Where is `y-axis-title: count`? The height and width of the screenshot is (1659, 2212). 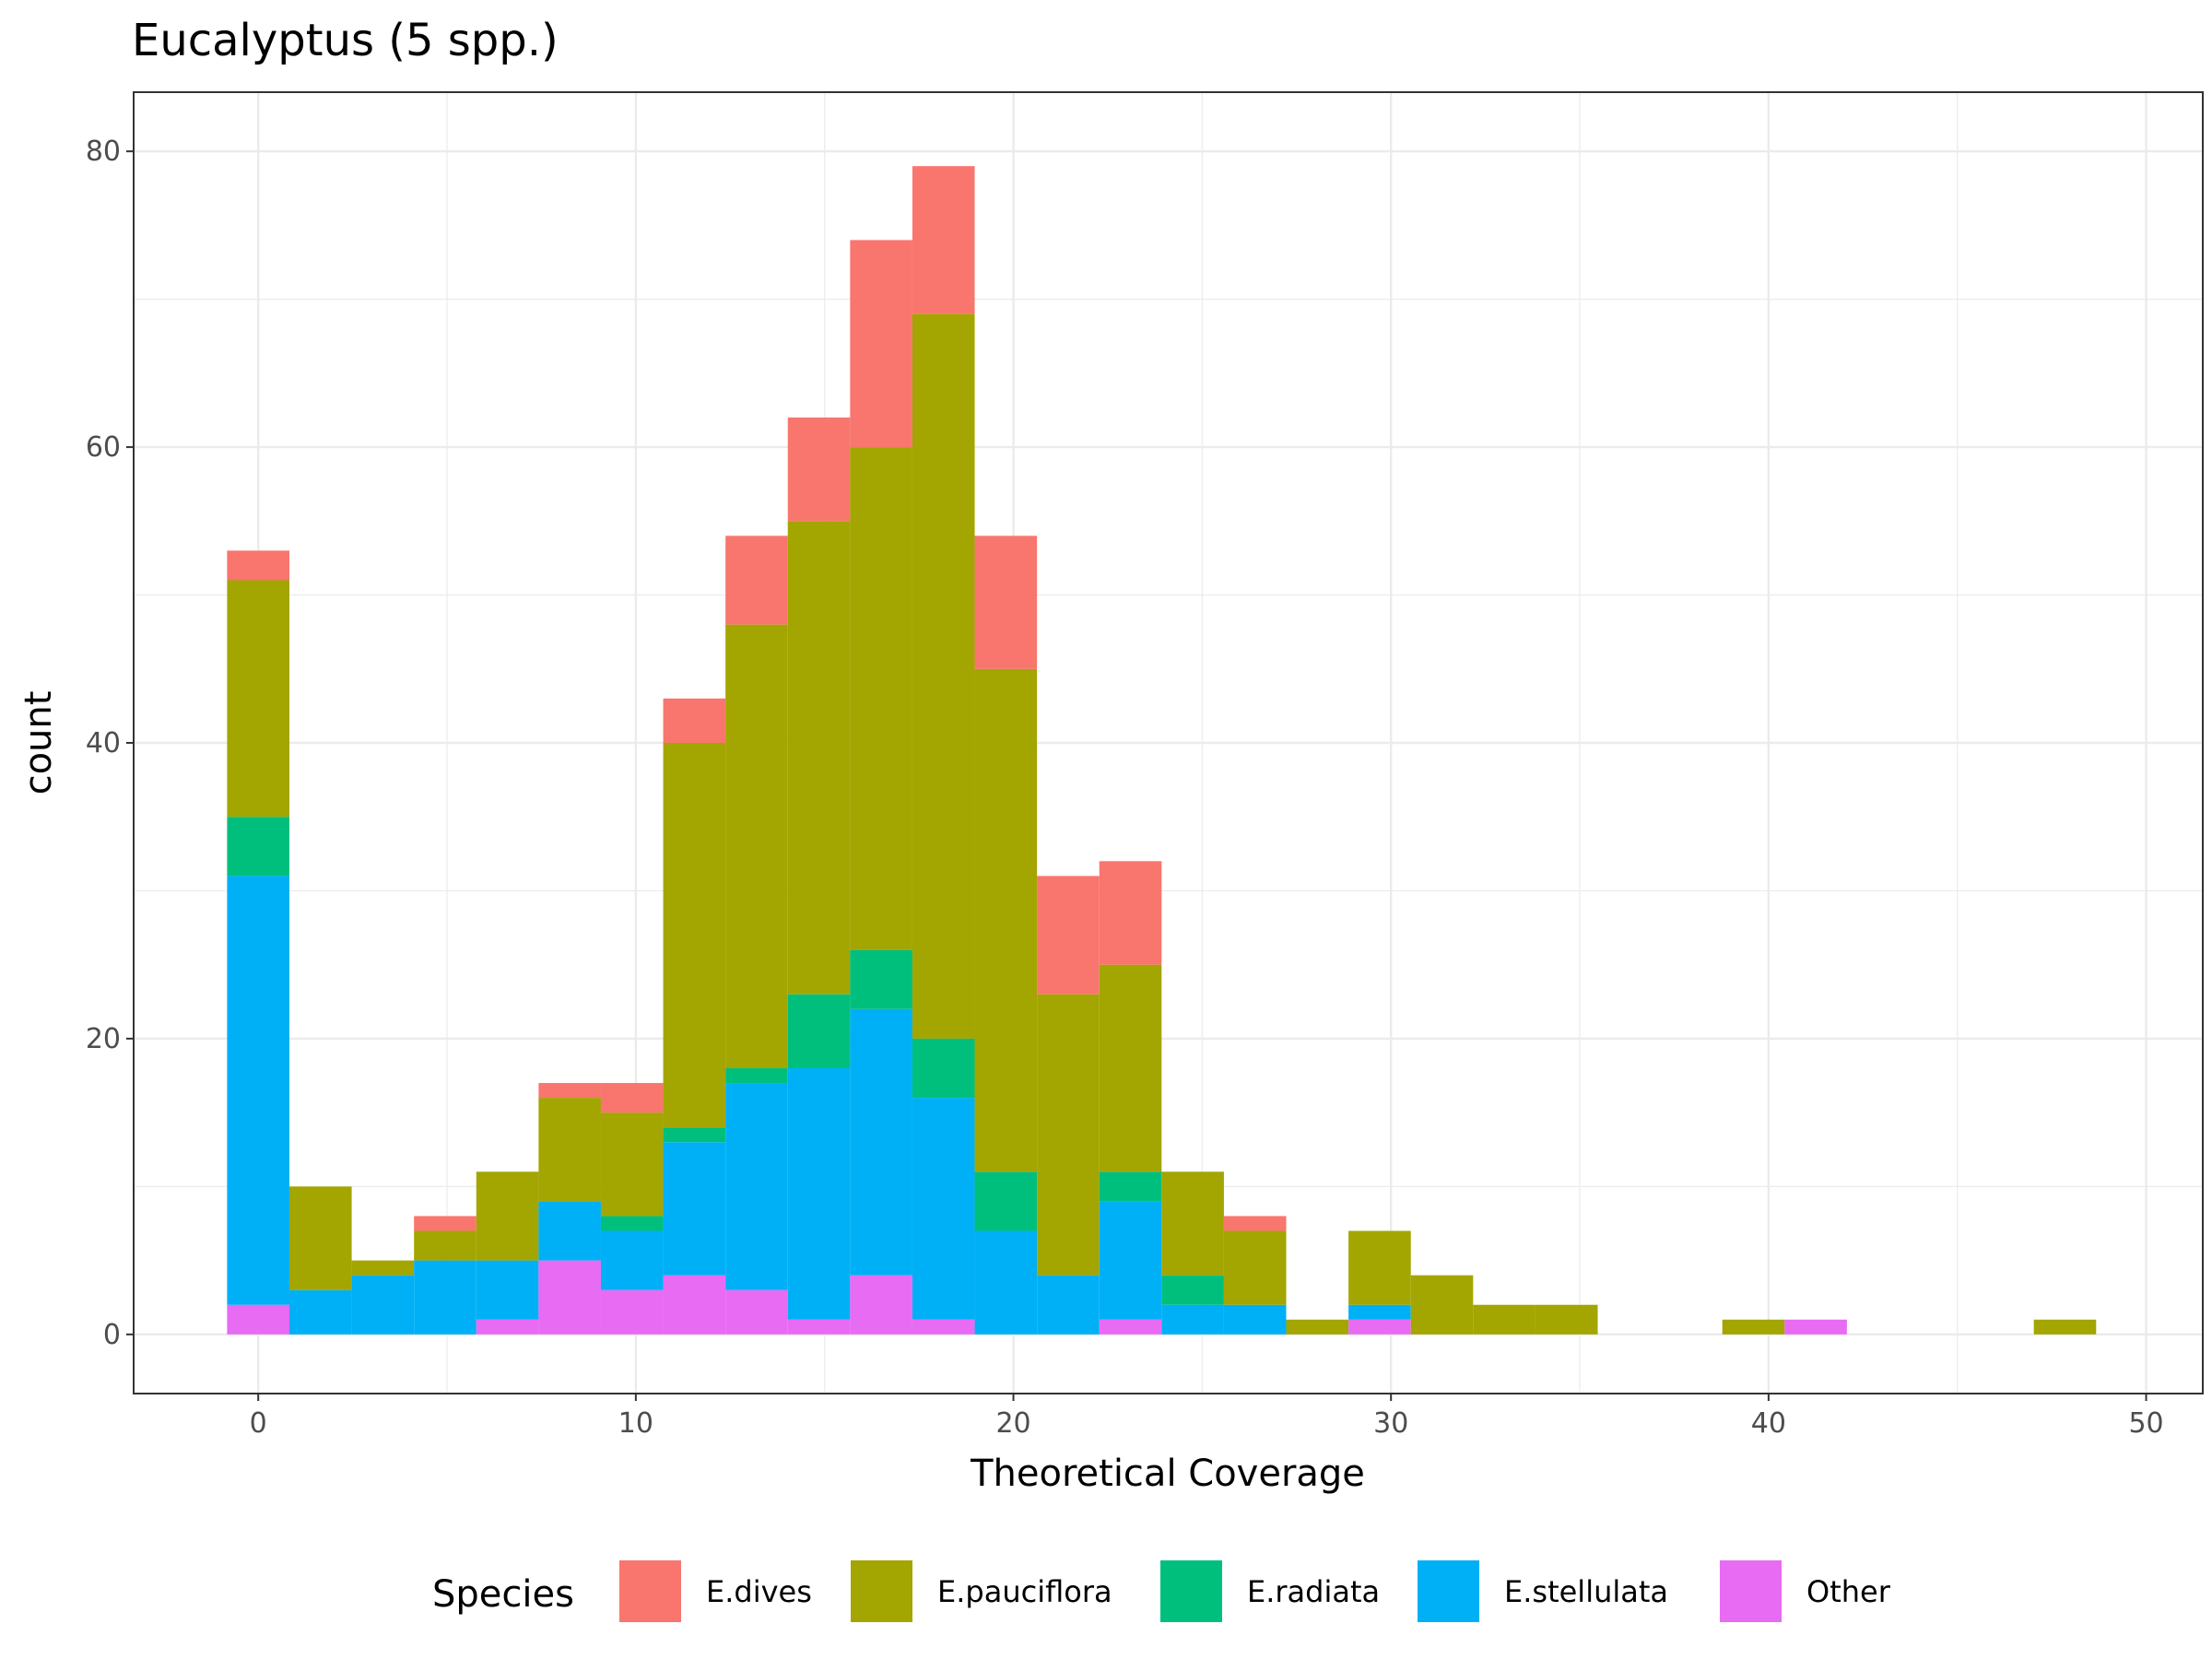
y-axis-title: count is located at coordinates (39, 743).